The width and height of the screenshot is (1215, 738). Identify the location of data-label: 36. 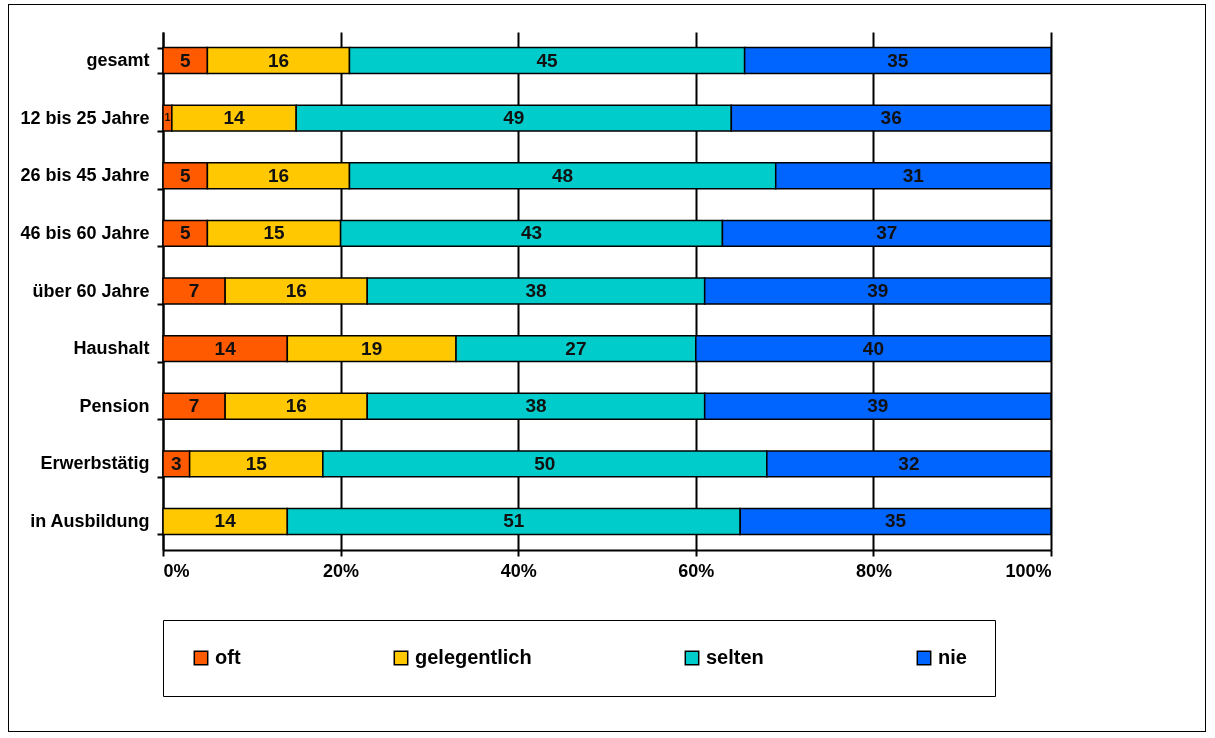
(891, 118).